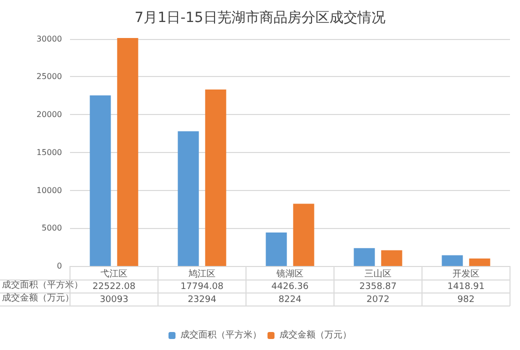 Image resolution: width=520 pixels, height=350 pixels. What do you see at coordinates (221, 335) in the screenshot?
I see `legend-label: 成交面积（平方米）` at bounding box center [221, 335].